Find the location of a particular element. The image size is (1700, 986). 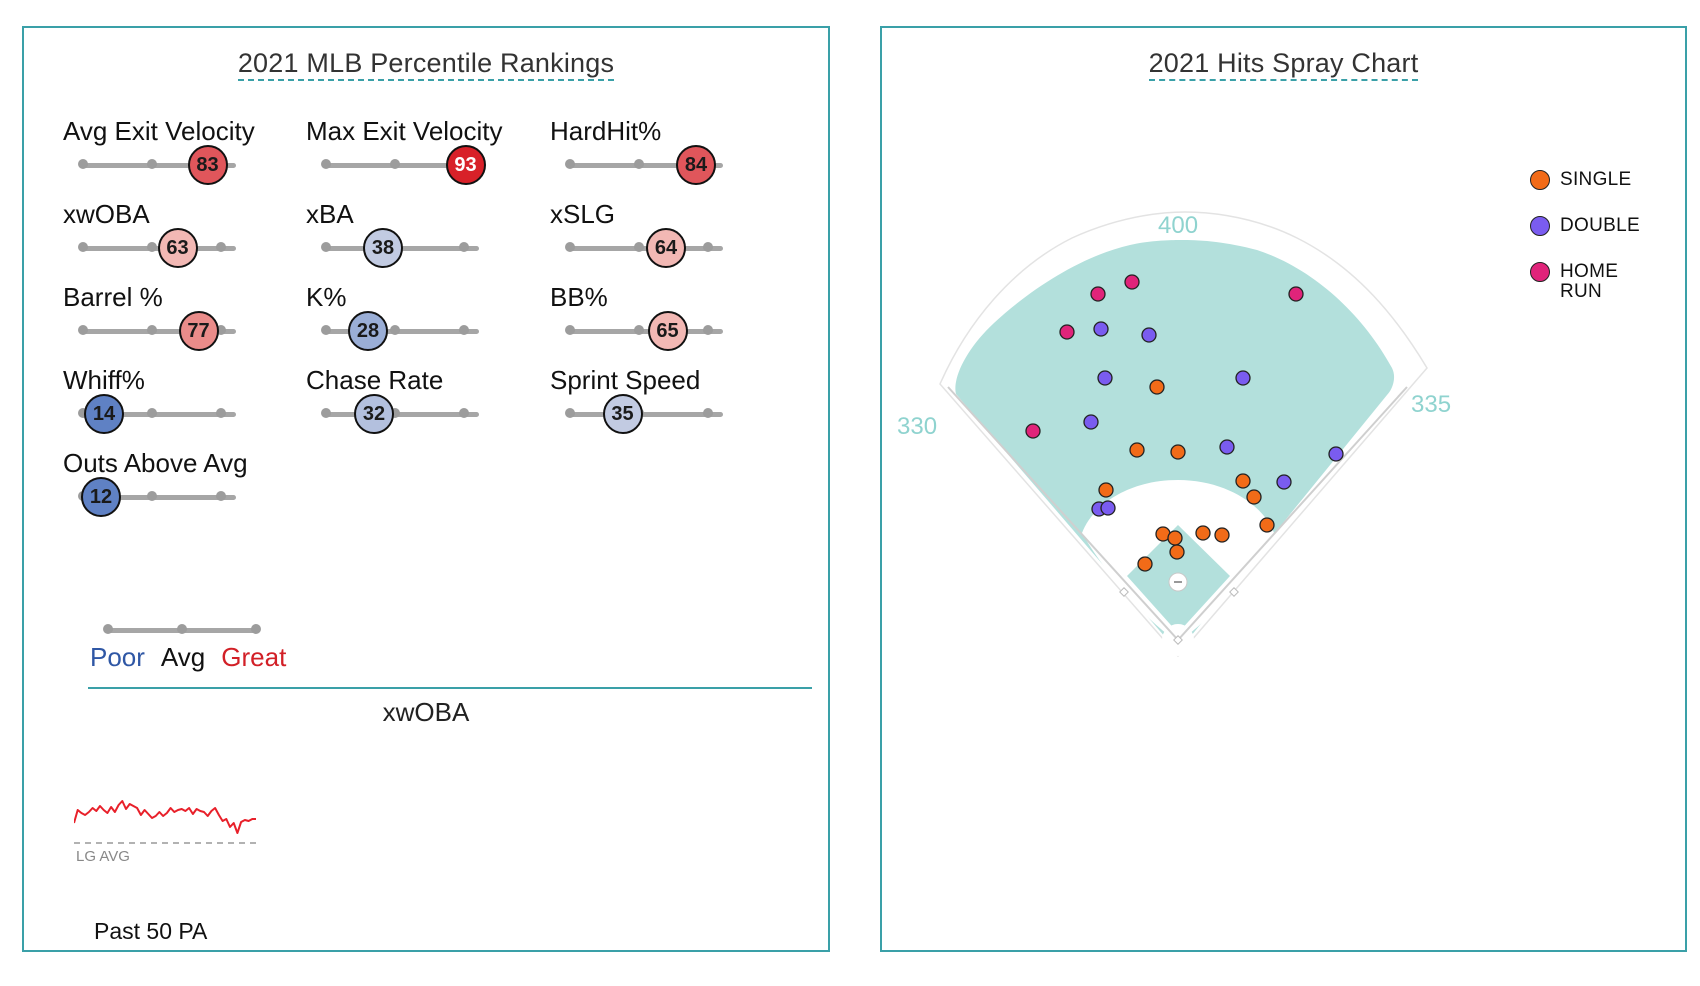

percentile-badge: 63 is located at coordinates (177, 248).